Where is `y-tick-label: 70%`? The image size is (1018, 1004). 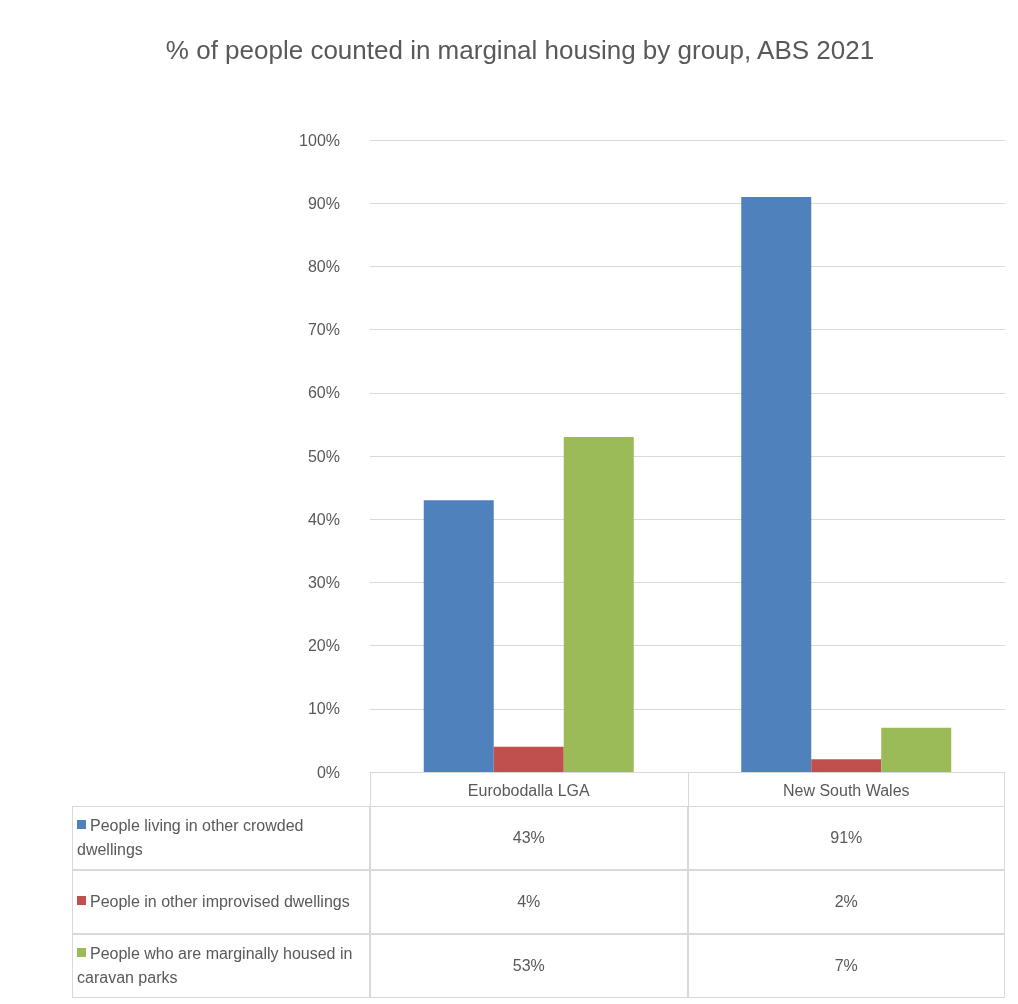
y-tick-label: 70% is located at coordinates (323, 330).